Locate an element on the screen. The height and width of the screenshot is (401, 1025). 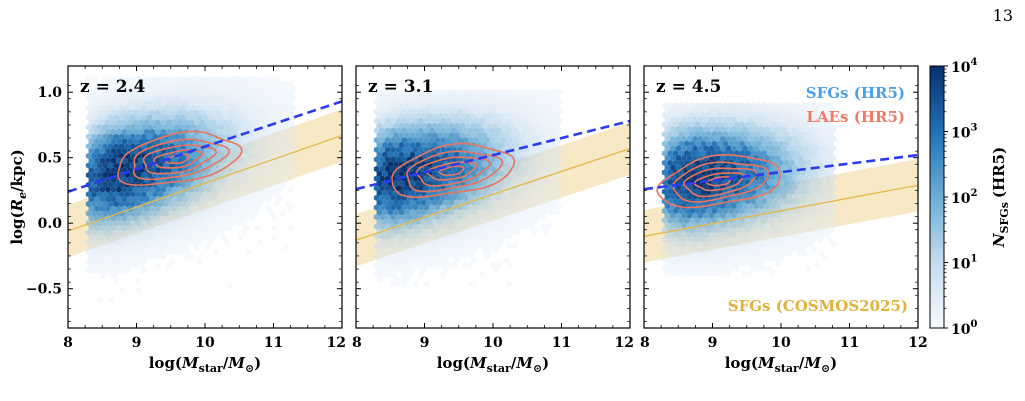
redshift-label: z = 4.5 is located at coordinates (688, 87).